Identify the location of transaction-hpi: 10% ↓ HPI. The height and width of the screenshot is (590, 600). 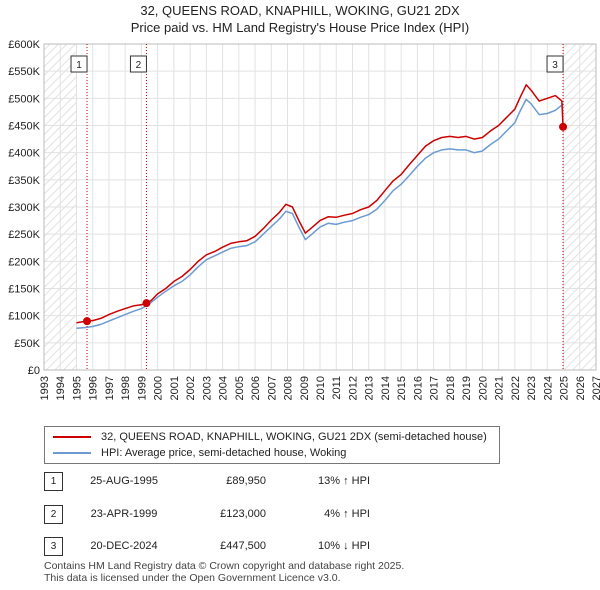
(344, 546).